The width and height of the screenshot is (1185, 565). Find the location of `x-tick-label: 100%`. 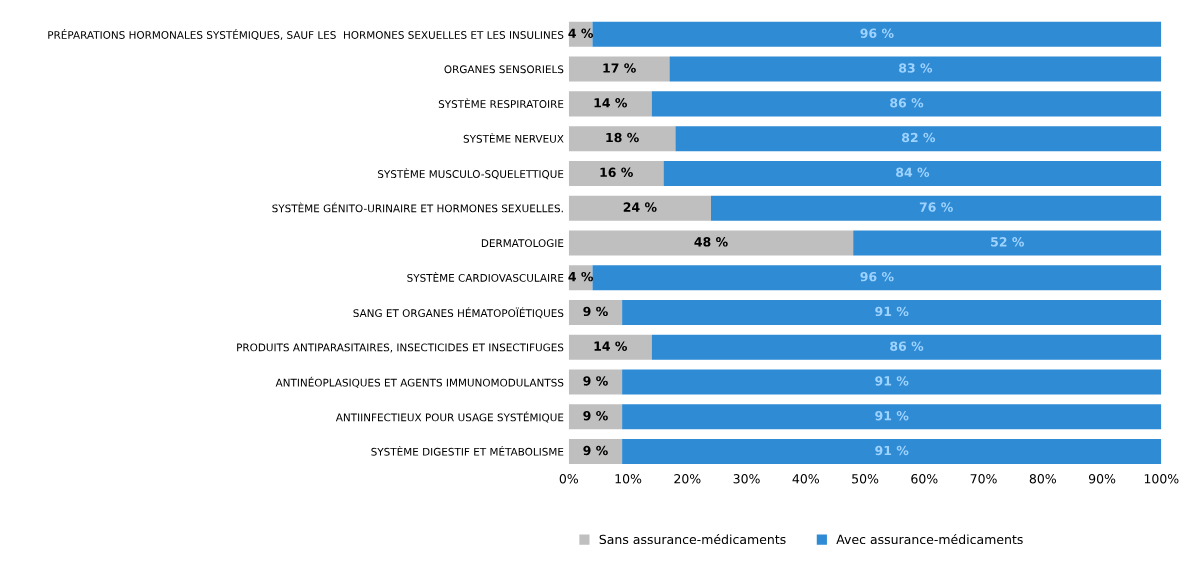

x-tick-label: 100% is located at coordinates (1161, 479).